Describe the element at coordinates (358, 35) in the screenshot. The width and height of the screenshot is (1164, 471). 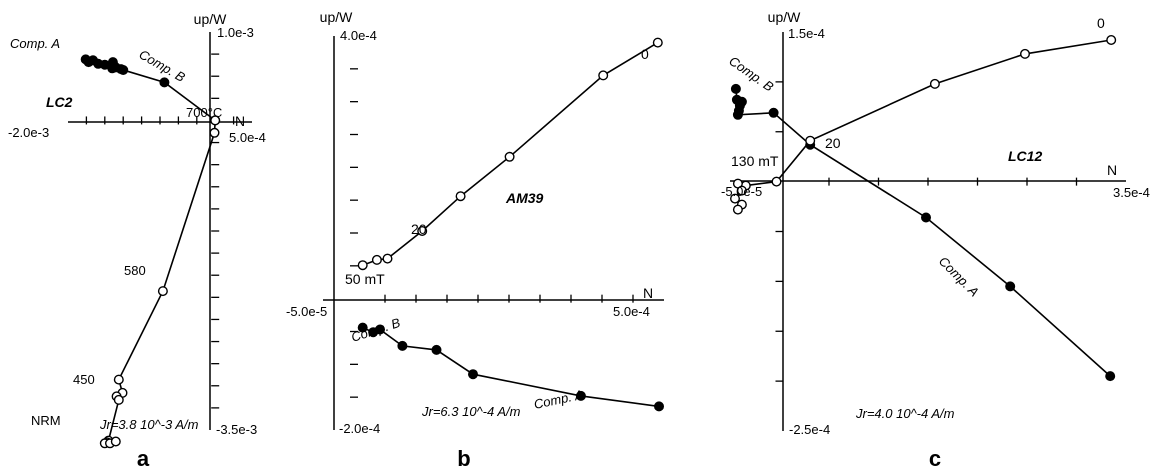
I see `panel-b-y-top-label: 4.0e-4` at that location.